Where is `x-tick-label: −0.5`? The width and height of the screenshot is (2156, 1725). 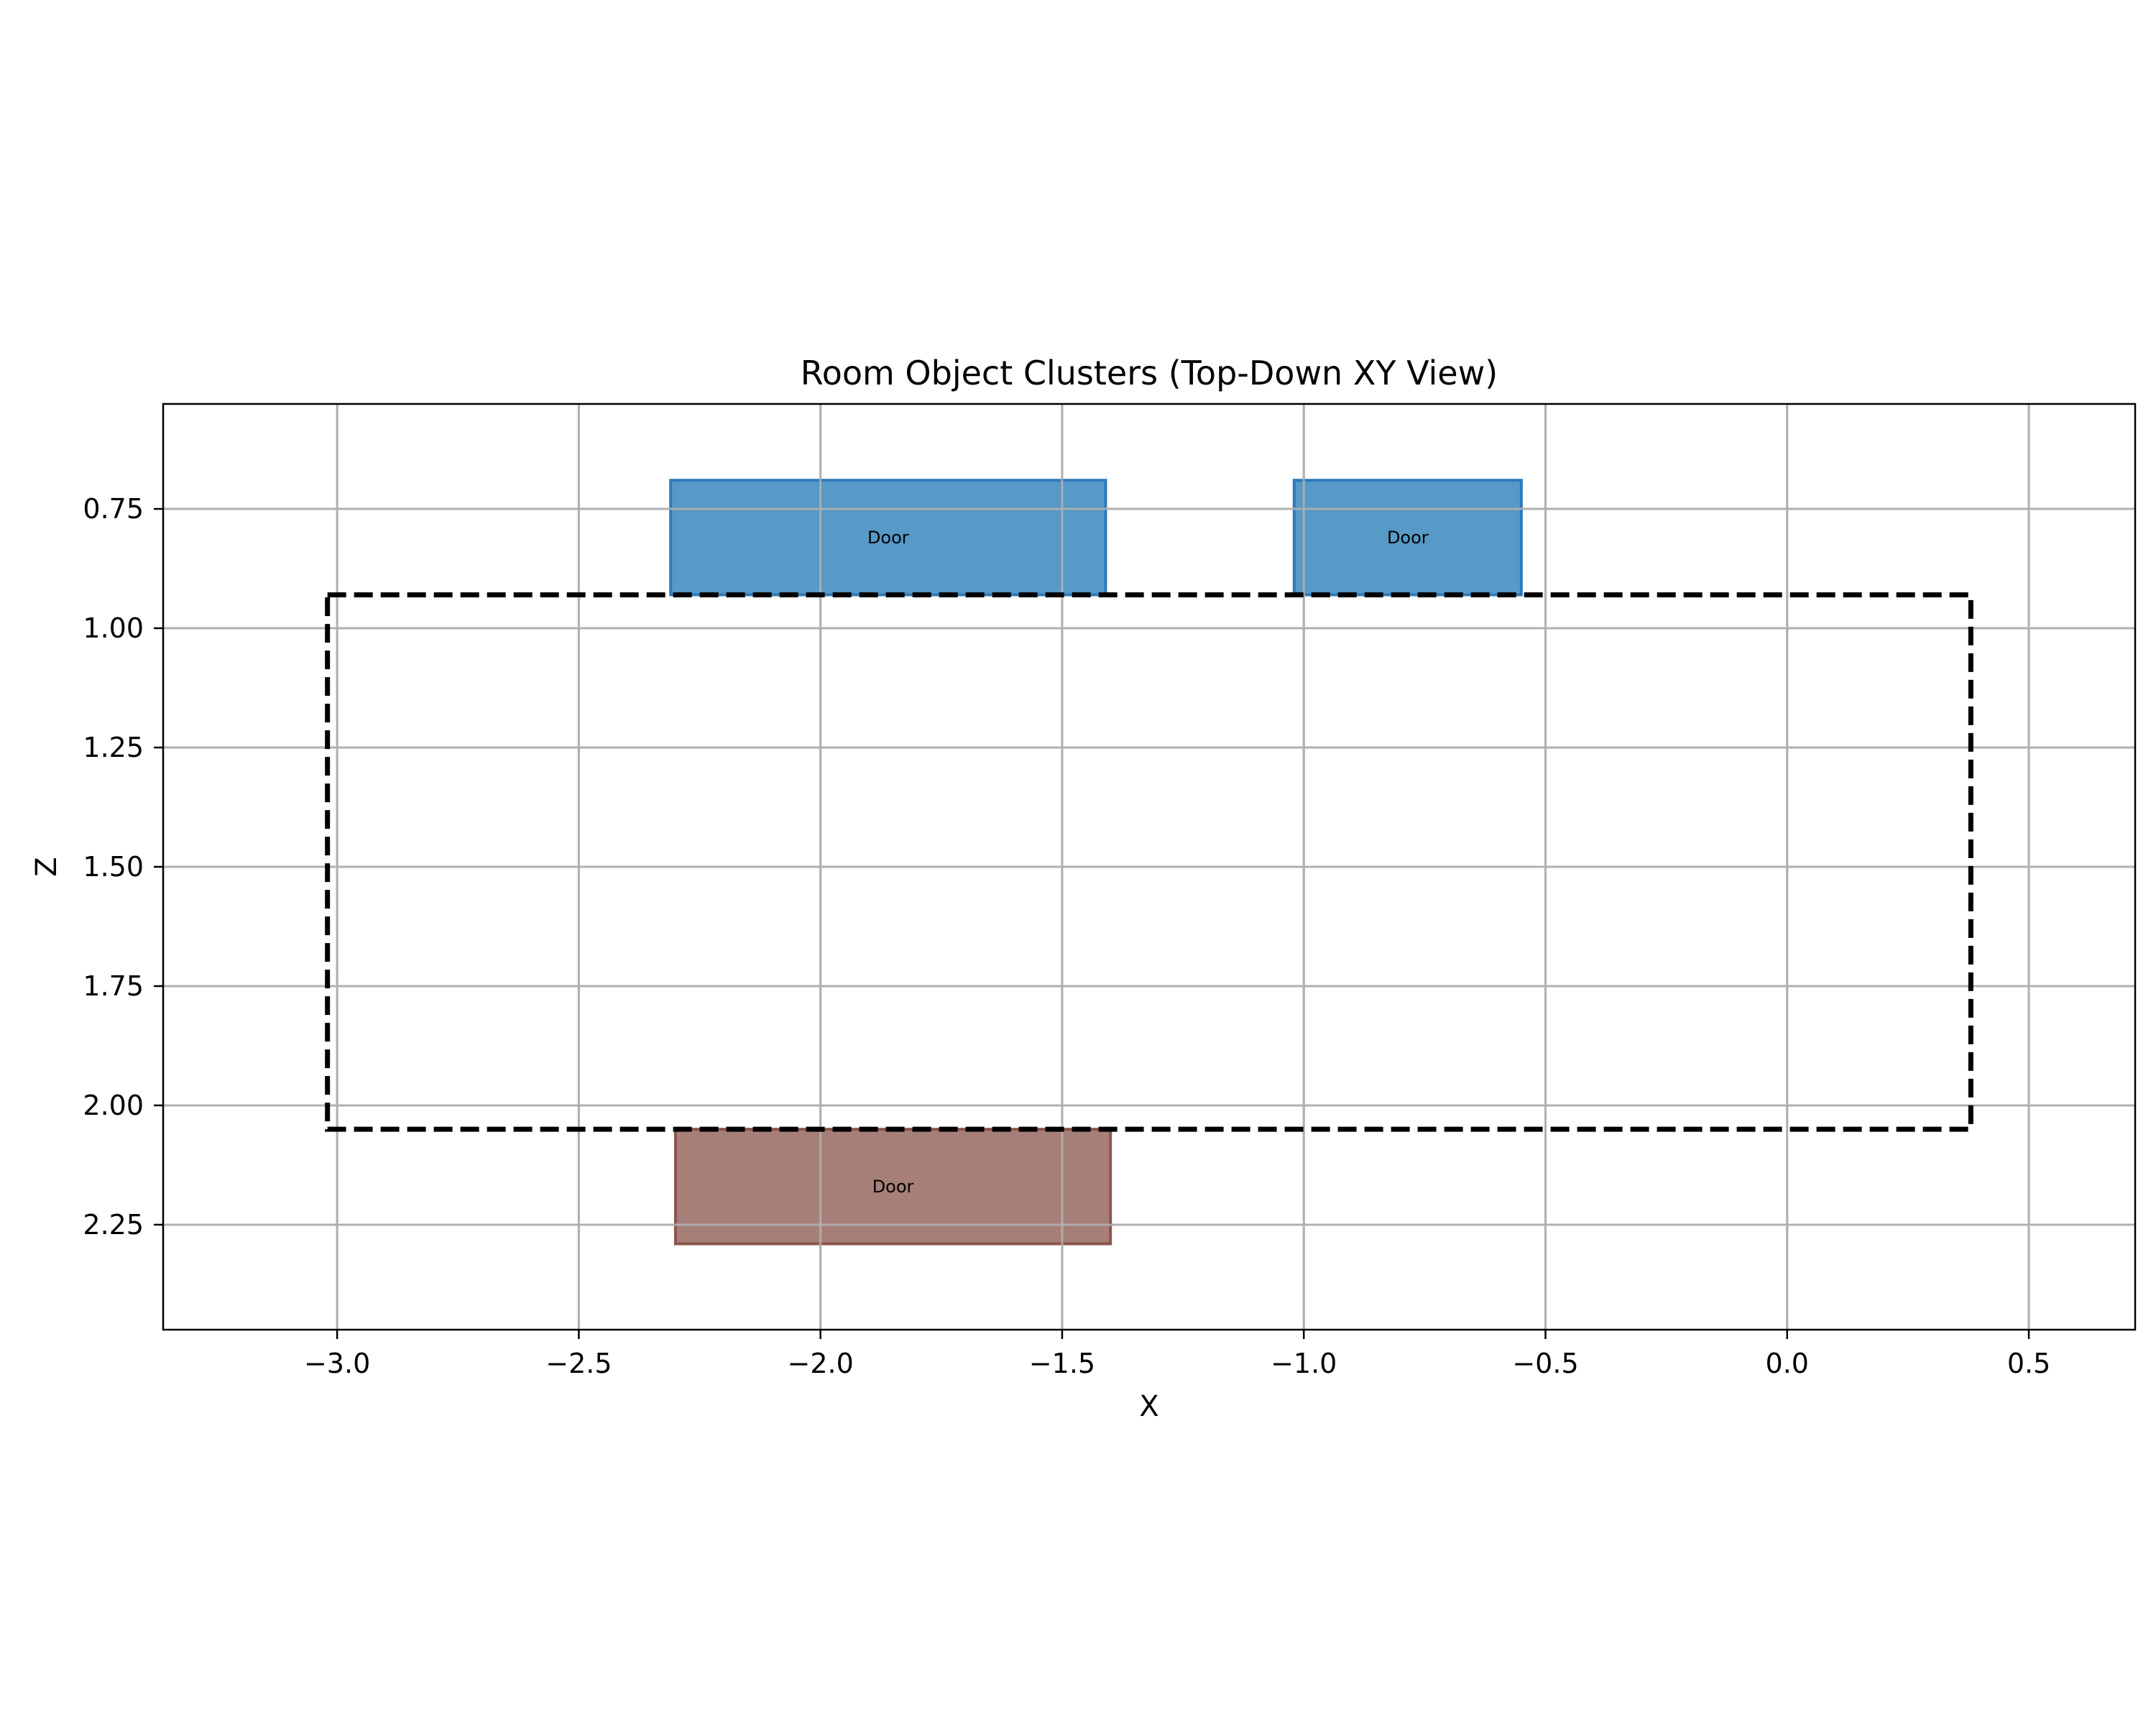
x-tick-label: −0.5 is located at coordinates (1545, 1363).